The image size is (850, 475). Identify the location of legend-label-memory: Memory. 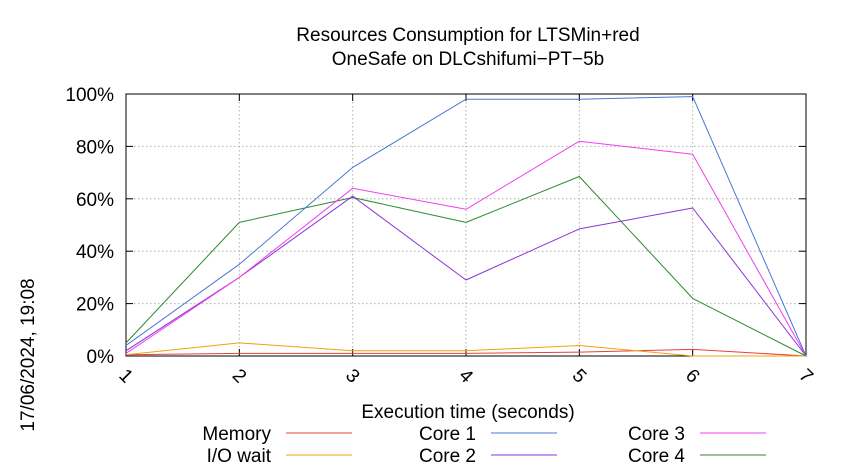
(236, 434).